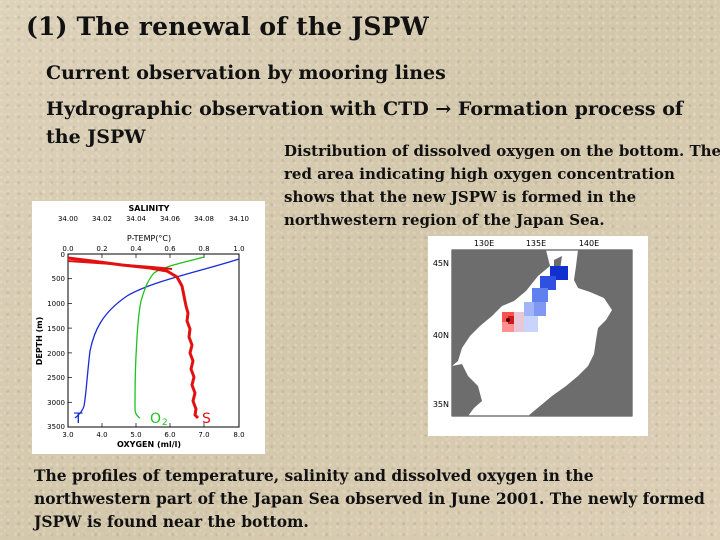 This screenshot has height=540, width=720. Describe the element at coordinates (441, 263) in the screenshot. I see `lat-label: 45N` at that location.